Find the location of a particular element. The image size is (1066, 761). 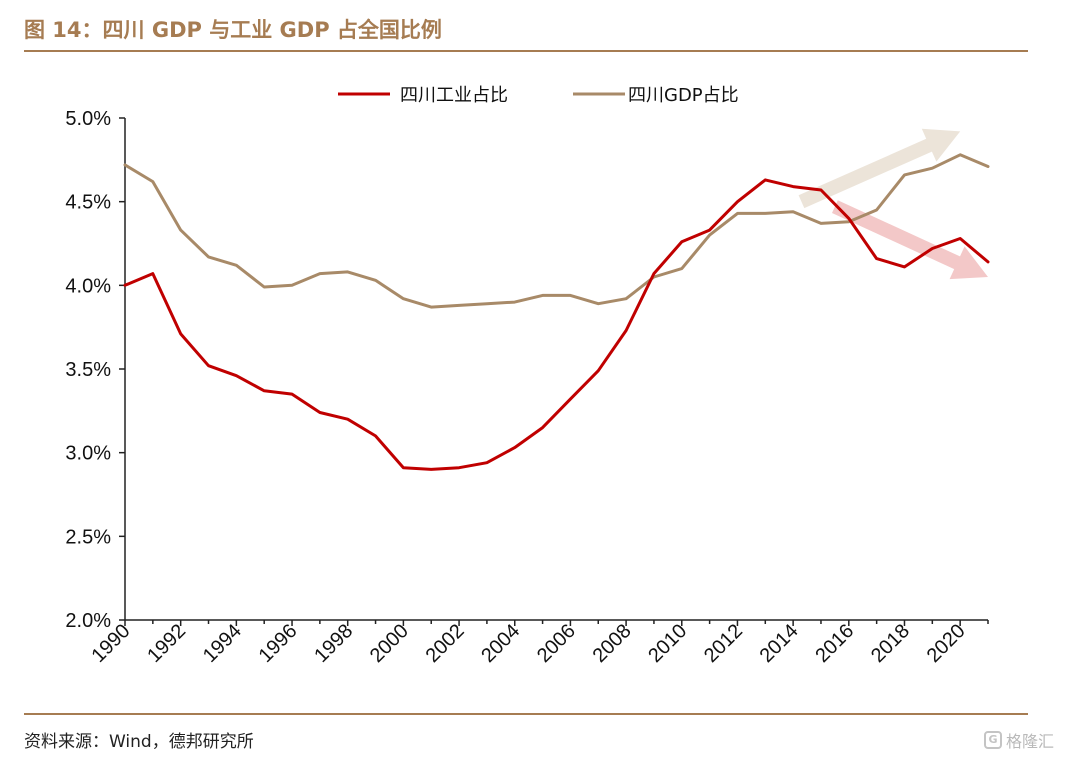

y-tick-label: 4.5% is located at coordinates (88, 203).